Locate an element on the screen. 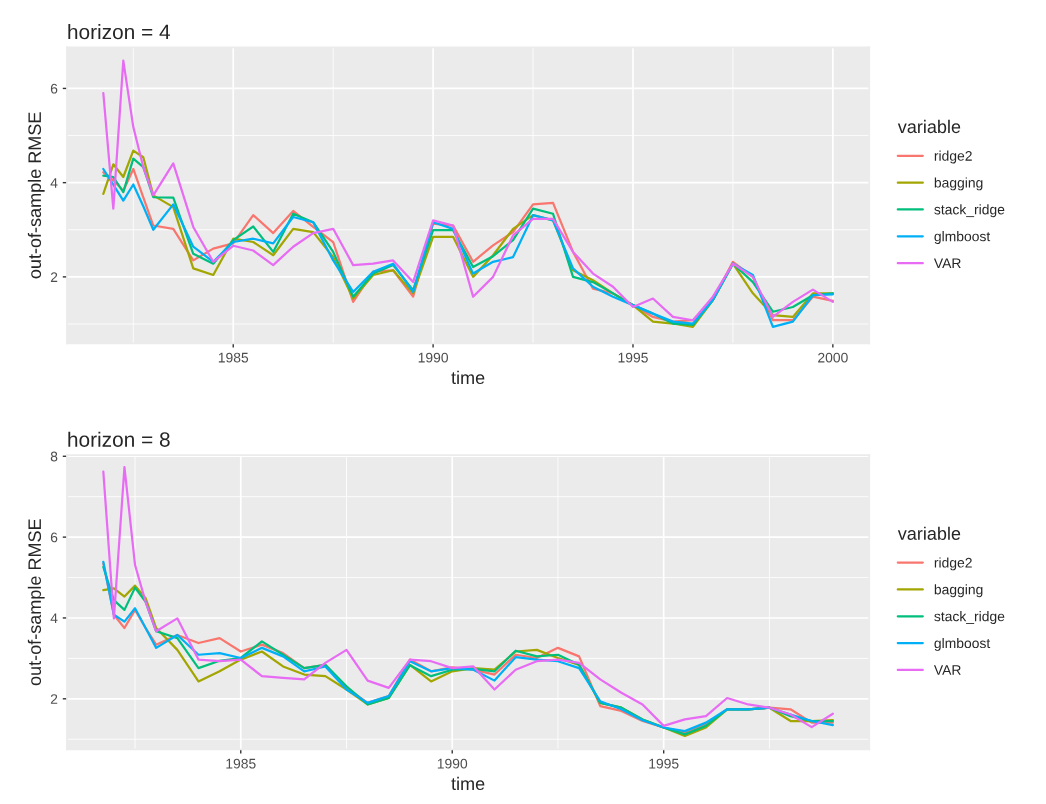 The image size is (1046, 804). chart-title: horizon = 4 is located at coordinates (119, 32).